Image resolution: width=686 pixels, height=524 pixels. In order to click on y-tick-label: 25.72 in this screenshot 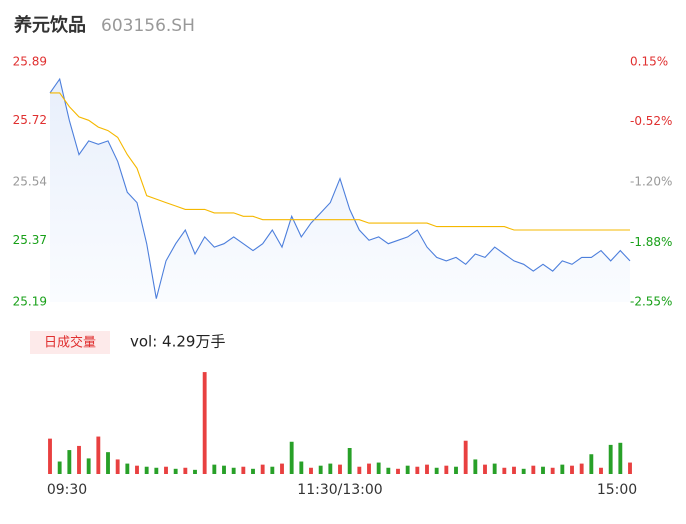, I will do `click(30, 120)`.